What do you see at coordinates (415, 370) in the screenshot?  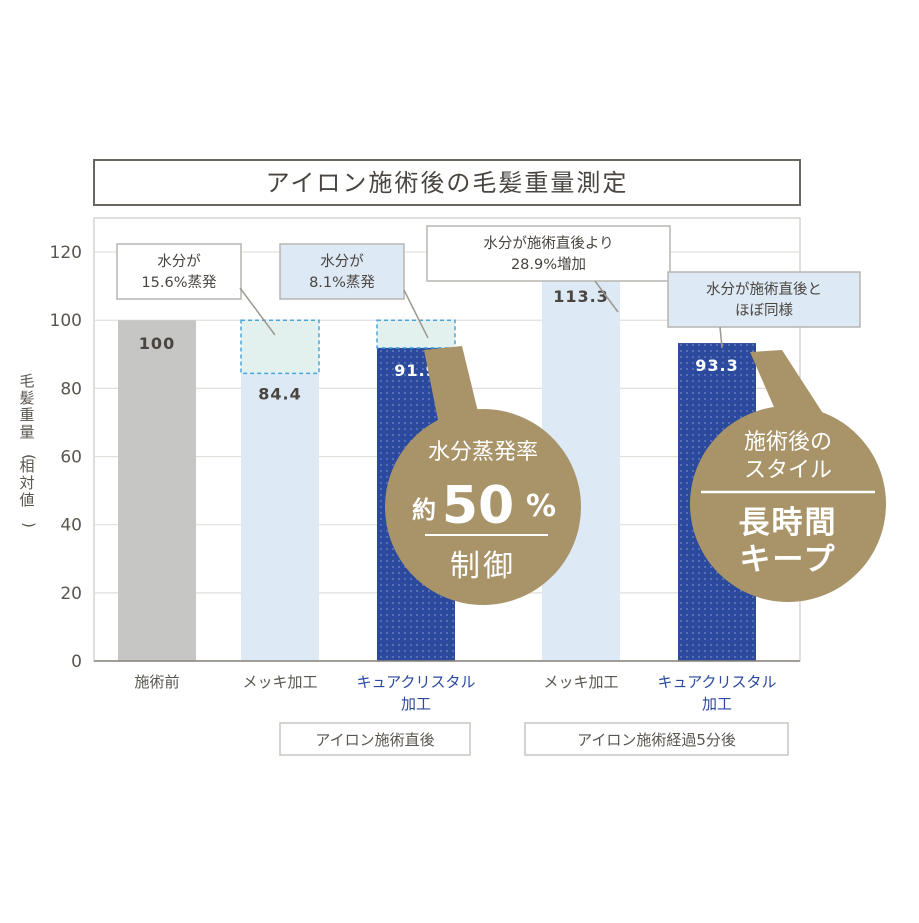 I see `bar-value-label: 91.9` at bounding box center [415, 370].